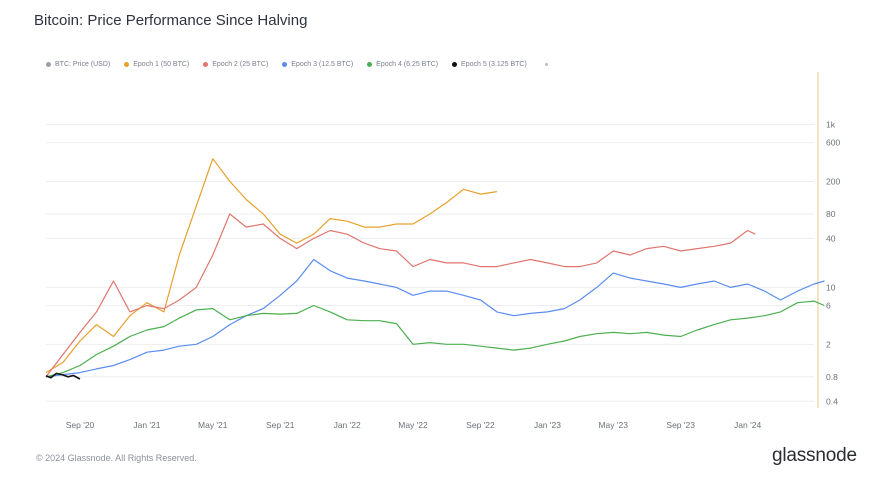  What do you see at coordinates (489, 64) in the screenshot?
I see `legend-item: Epoch 5 (3.125 BTC)` at bounding box center [489, 64].